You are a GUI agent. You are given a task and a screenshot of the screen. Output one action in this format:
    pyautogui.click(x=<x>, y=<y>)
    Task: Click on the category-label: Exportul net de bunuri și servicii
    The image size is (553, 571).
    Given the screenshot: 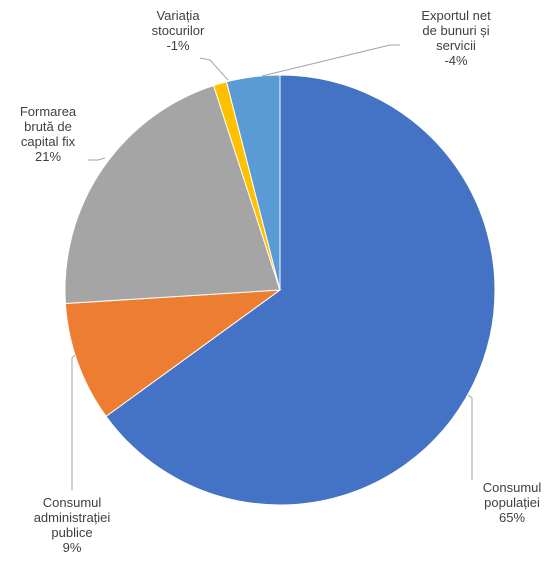 What is the action you would take?
    pyautogui.click(x=456, y=30)
    